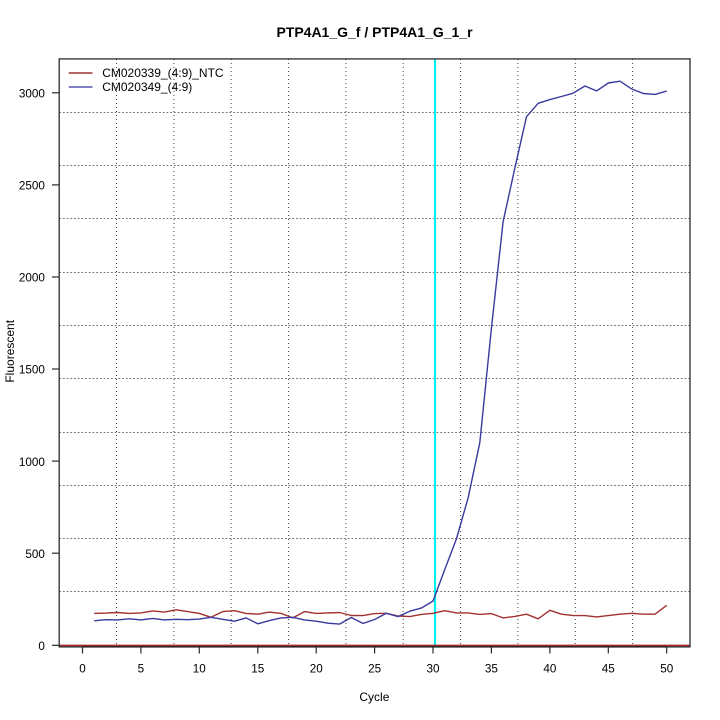 The width and height of the screenshot is (720, 720). I want to click on svg-text: 20, so click(317, 668).